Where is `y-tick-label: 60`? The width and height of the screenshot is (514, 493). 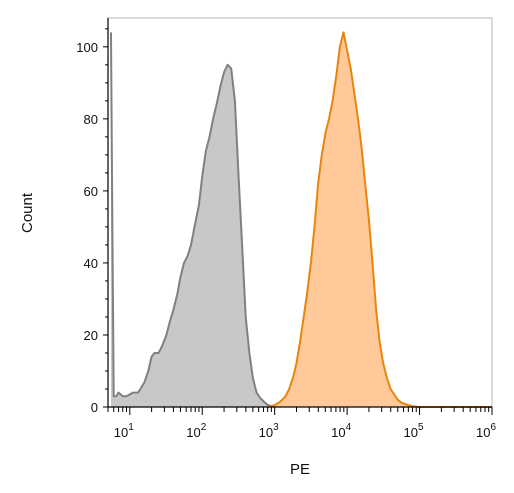
y-tick-label: 60 is located at coordinates (91, 191).